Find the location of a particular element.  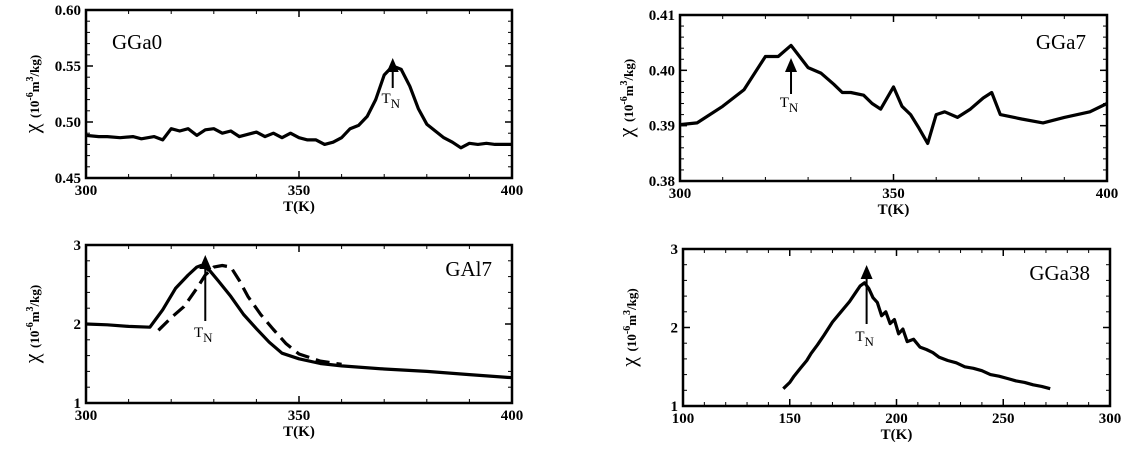

y-tick-label: 0.38 is located at coordinates (662, 182).